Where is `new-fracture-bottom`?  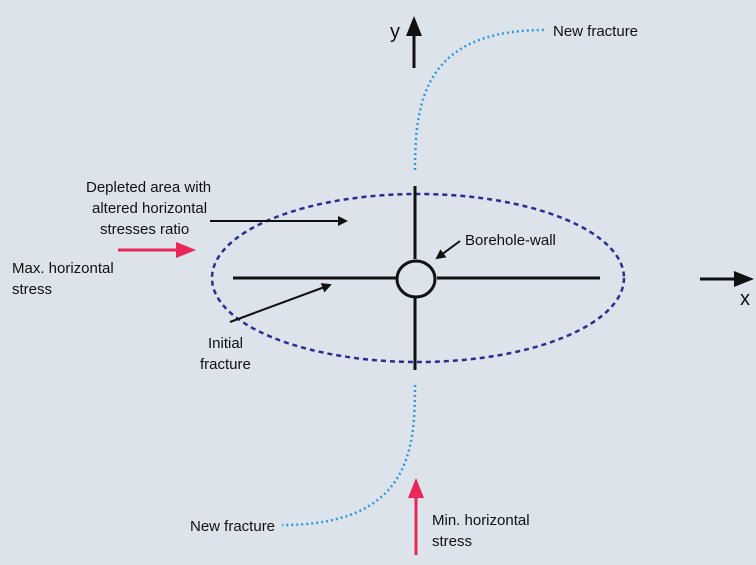 new-fracture-bottom is located at coordinates (349, 455).